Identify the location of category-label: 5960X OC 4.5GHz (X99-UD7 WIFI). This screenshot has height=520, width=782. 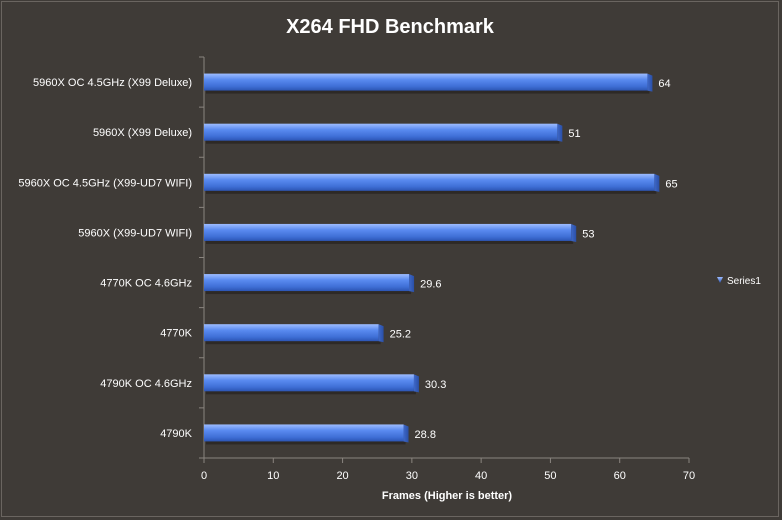
(105, 183).